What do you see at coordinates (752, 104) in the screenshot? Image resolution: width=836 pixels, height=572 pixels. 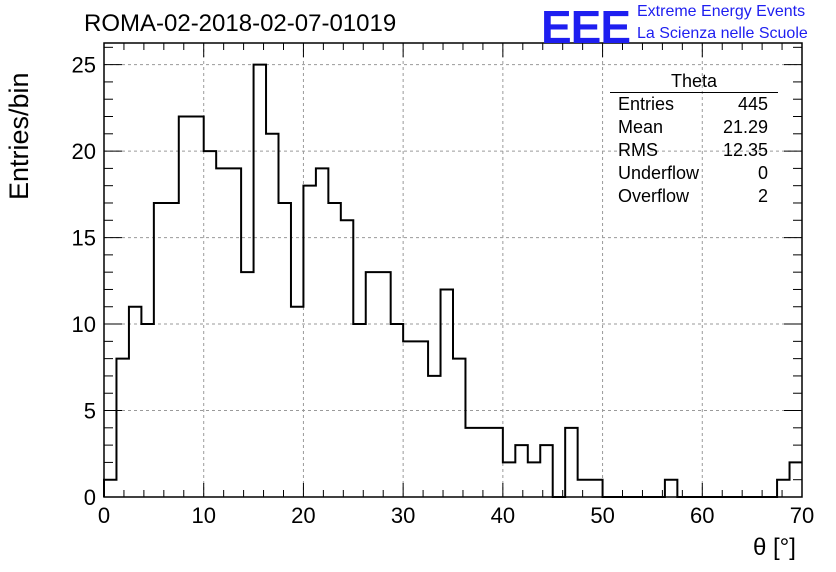 I see `stat-value: 445` at bounding box center [752, 104].